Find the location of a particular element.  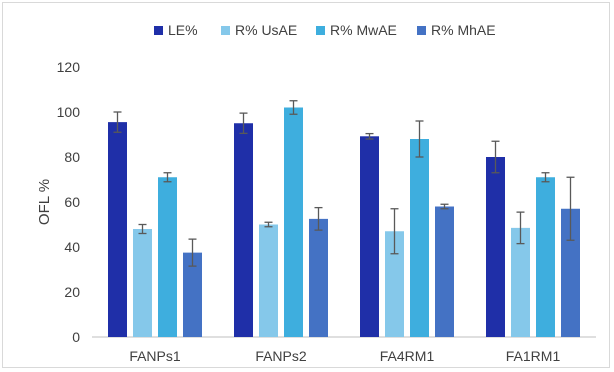

x-category-label: FA4RM1 is located at coordinates (407, 356).